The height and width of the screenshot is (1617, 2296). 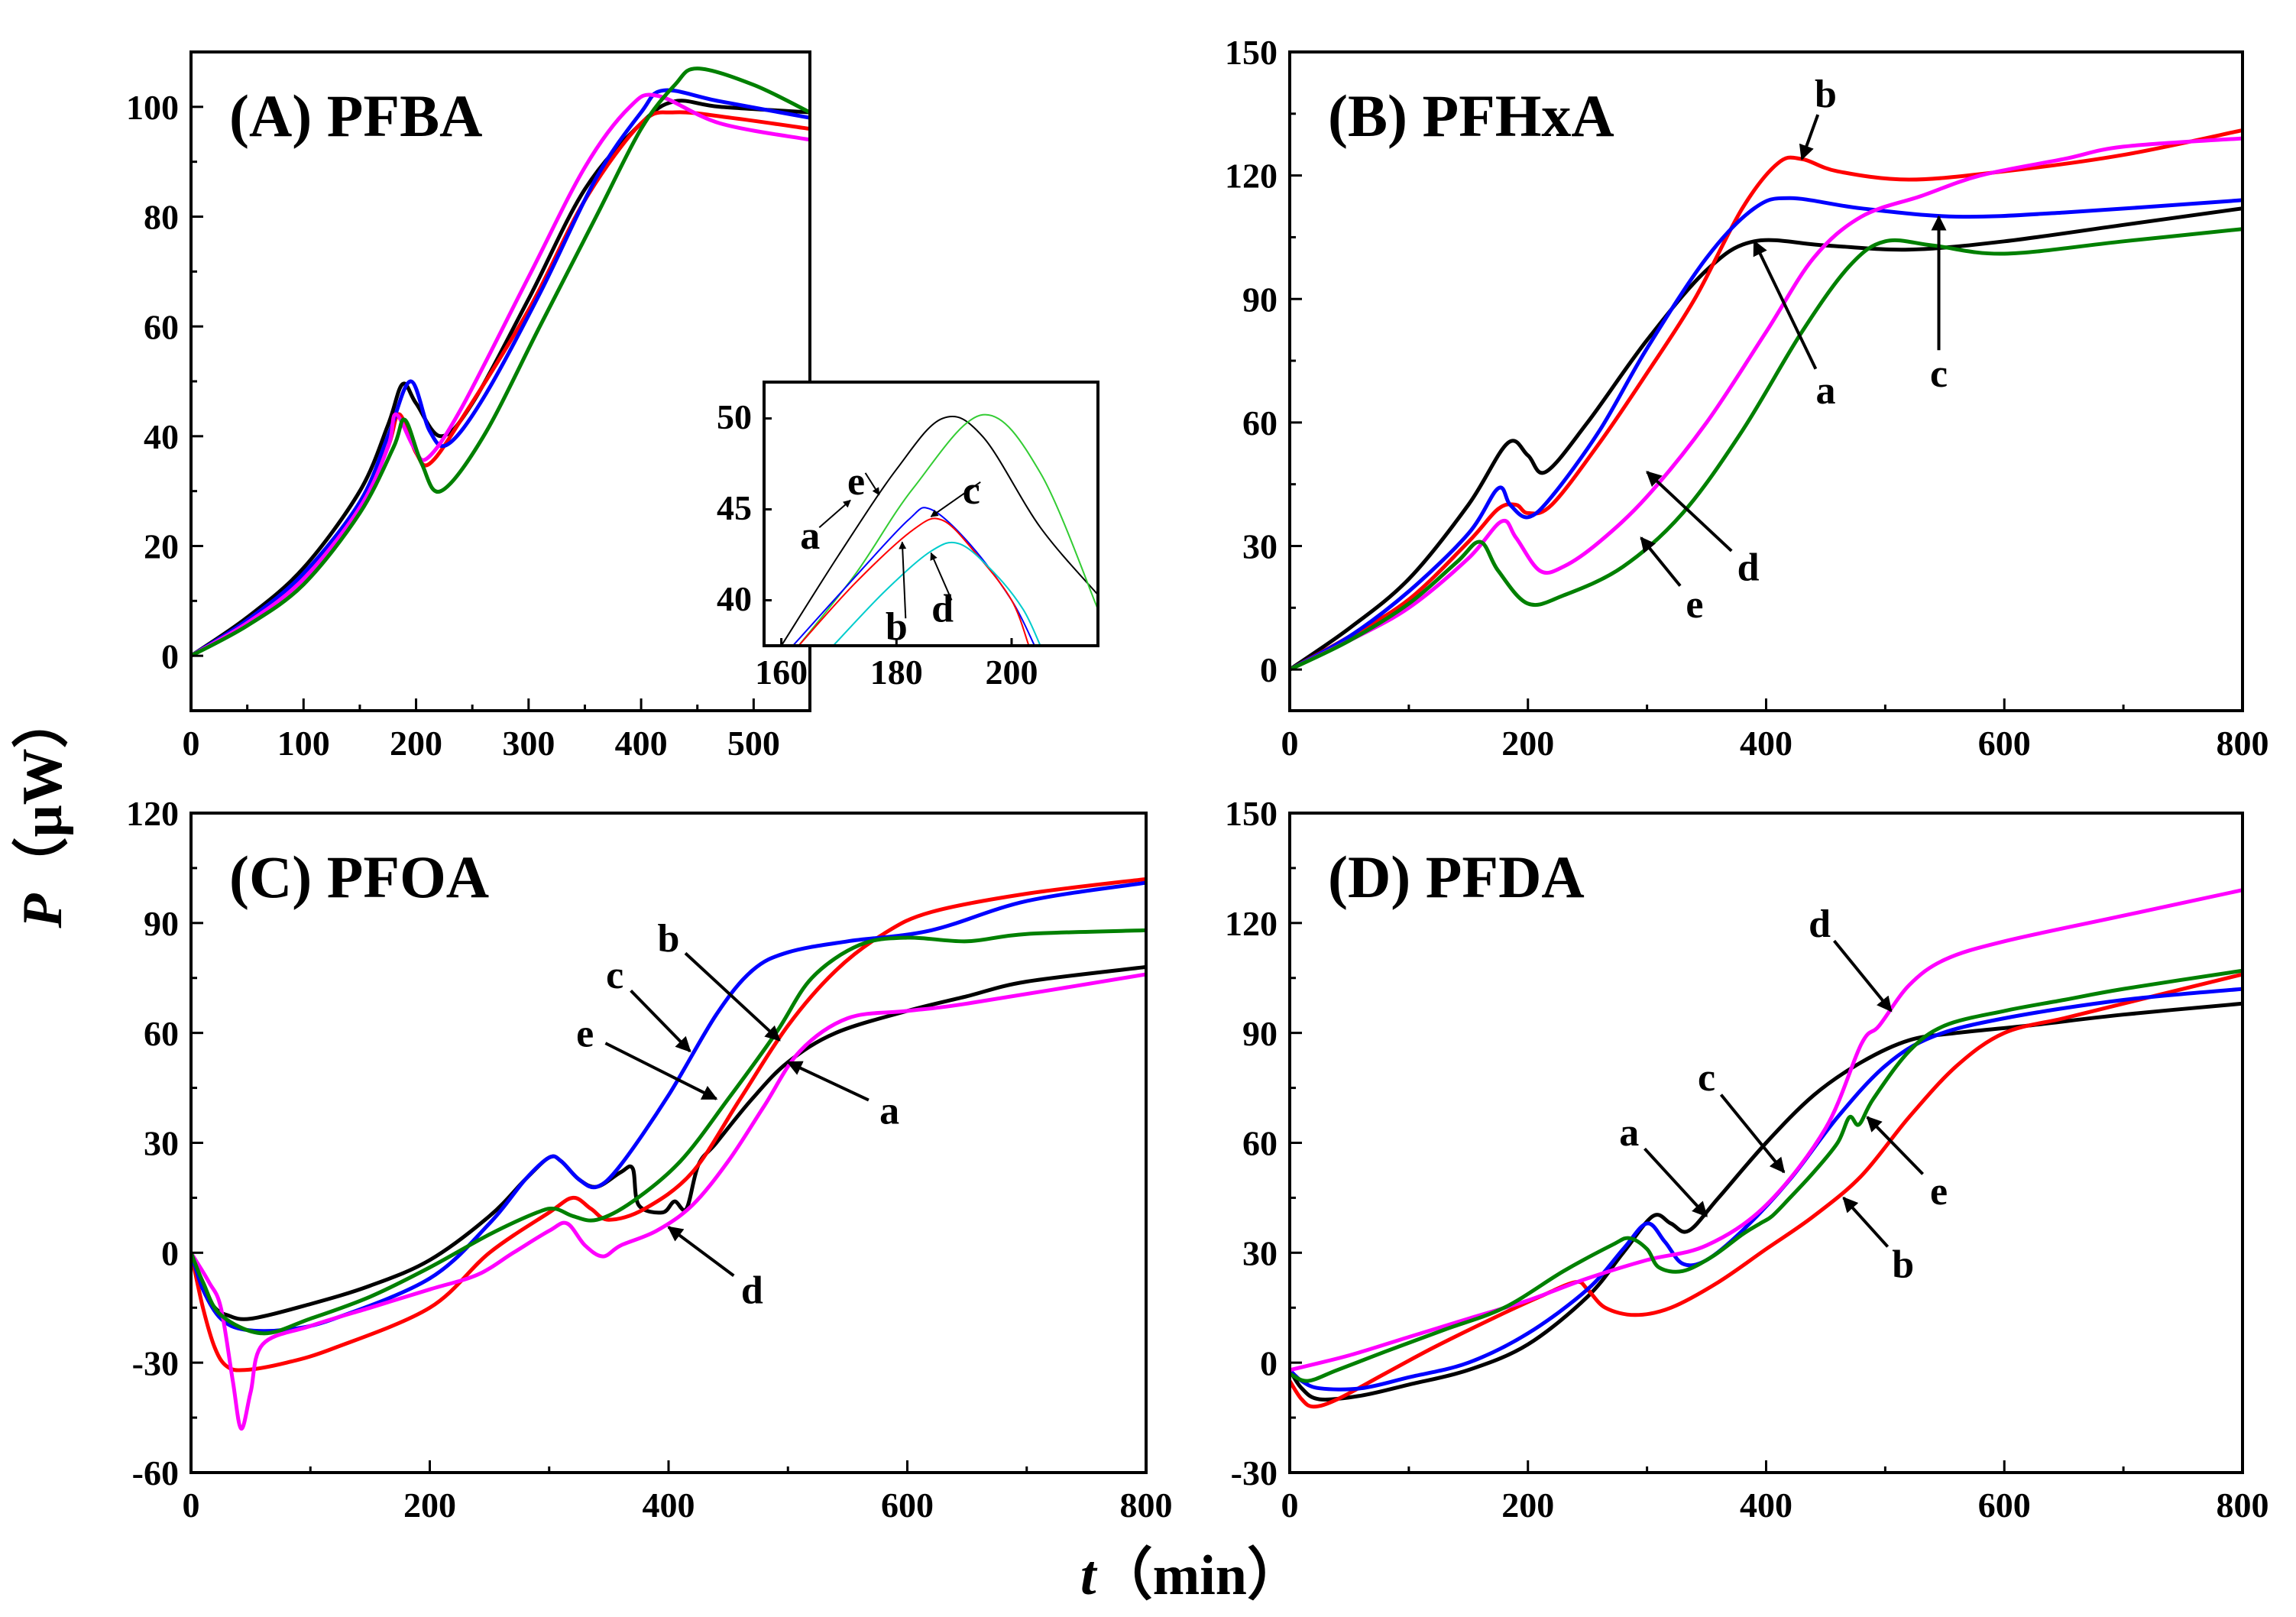 I want to click on panel-d-annotation-label-e: e, so click(x=1939, y=1192).